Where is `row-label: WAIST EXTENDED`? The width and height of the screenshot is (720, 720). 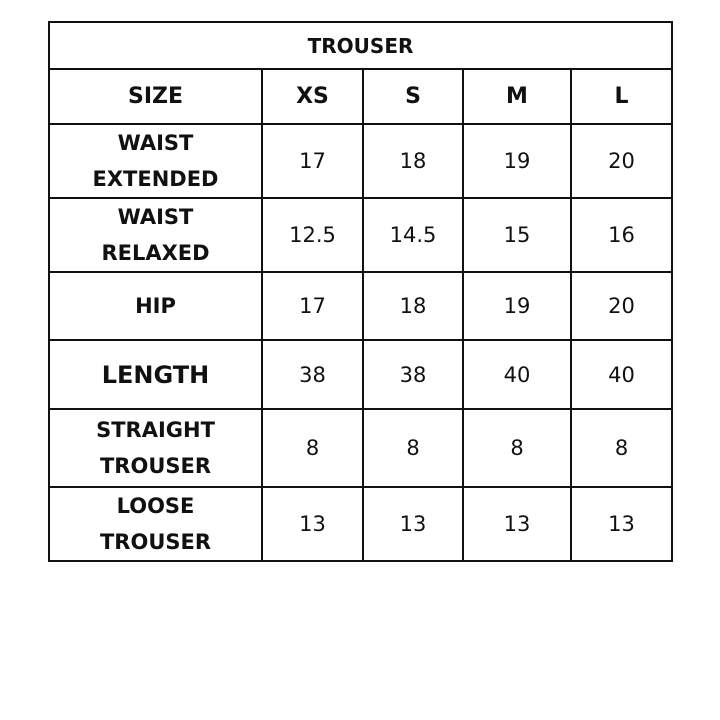
row-label: WAIST EXTENDED is located at coordinates (155, 161).